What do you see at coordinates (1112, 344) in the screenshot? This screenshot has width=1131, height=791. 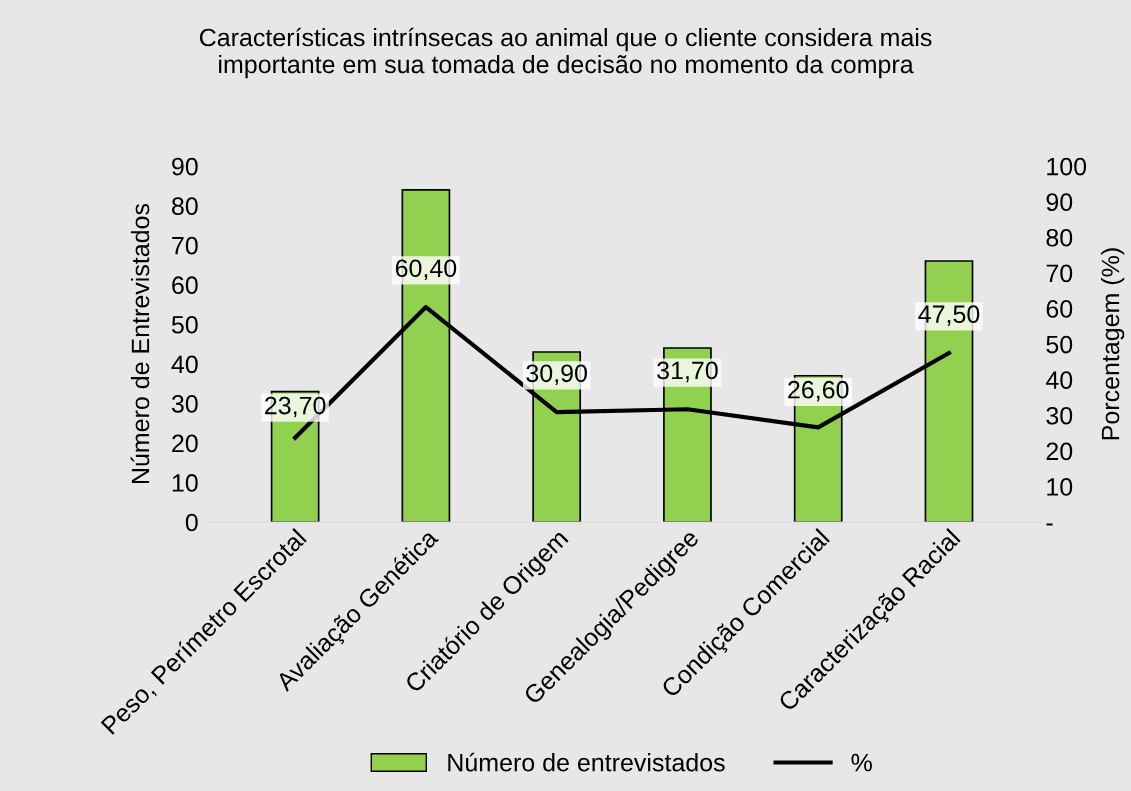 I see `y2-axis-title: Porcentagem (%)` at bounding box center [1112, 344].